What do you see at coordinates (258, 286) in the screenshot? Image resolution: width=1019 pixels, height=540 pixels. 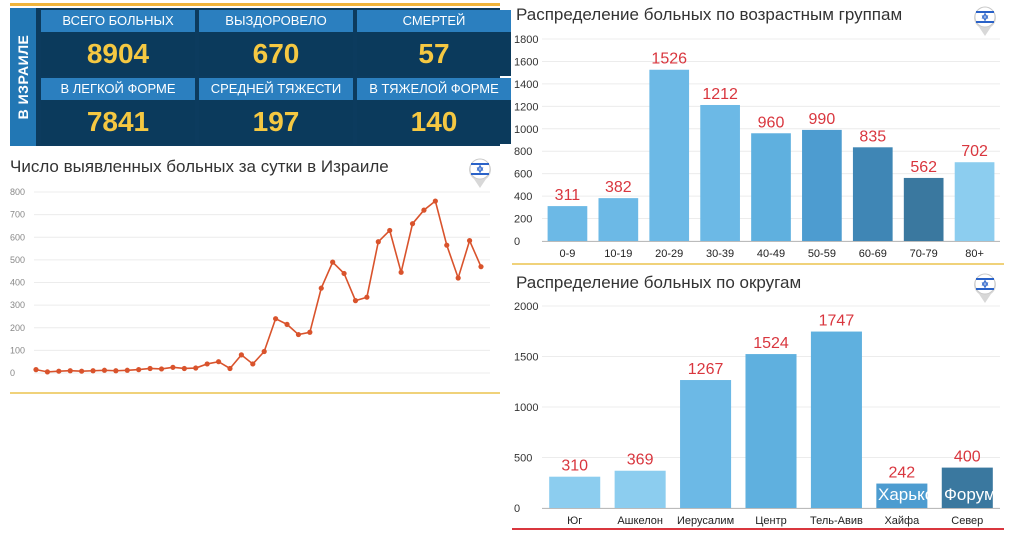 I see `series-line` at bounding box center [258, 286].